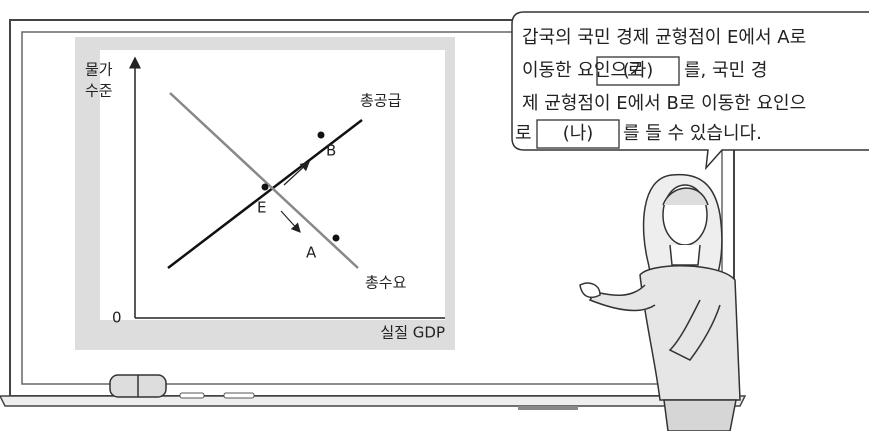 The image size is (869, 431). Describe the element at coordinates (321, 135) in the screenshot. I see `point-b` at that location.